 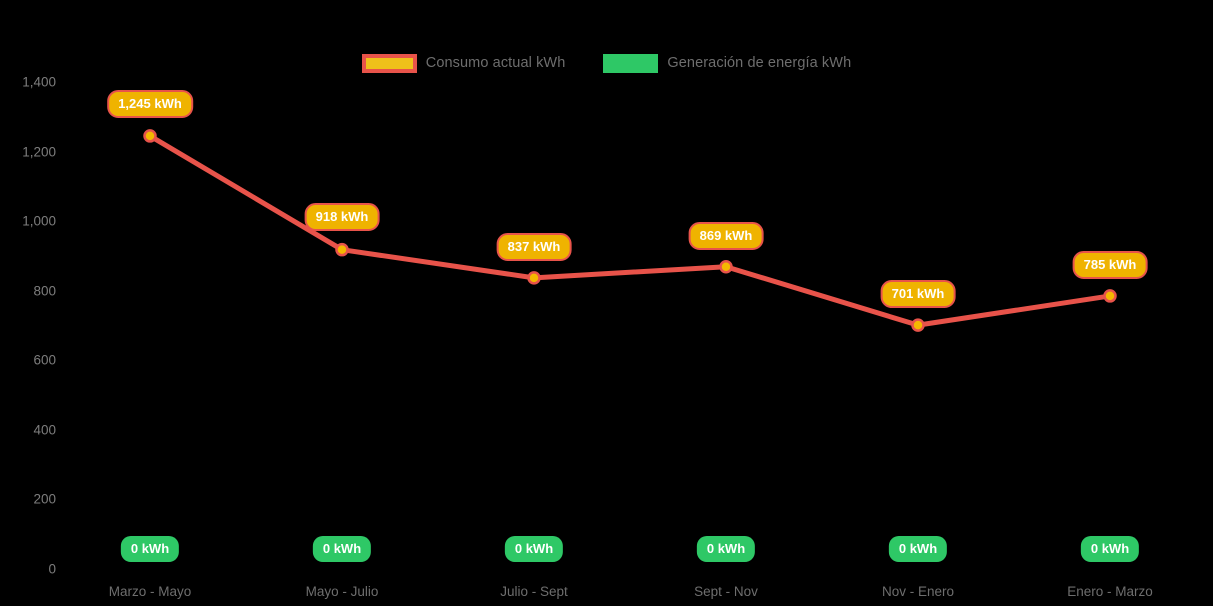 I want to click on data-label-consumo: 785 kWh, so click(x=1110, y=264).